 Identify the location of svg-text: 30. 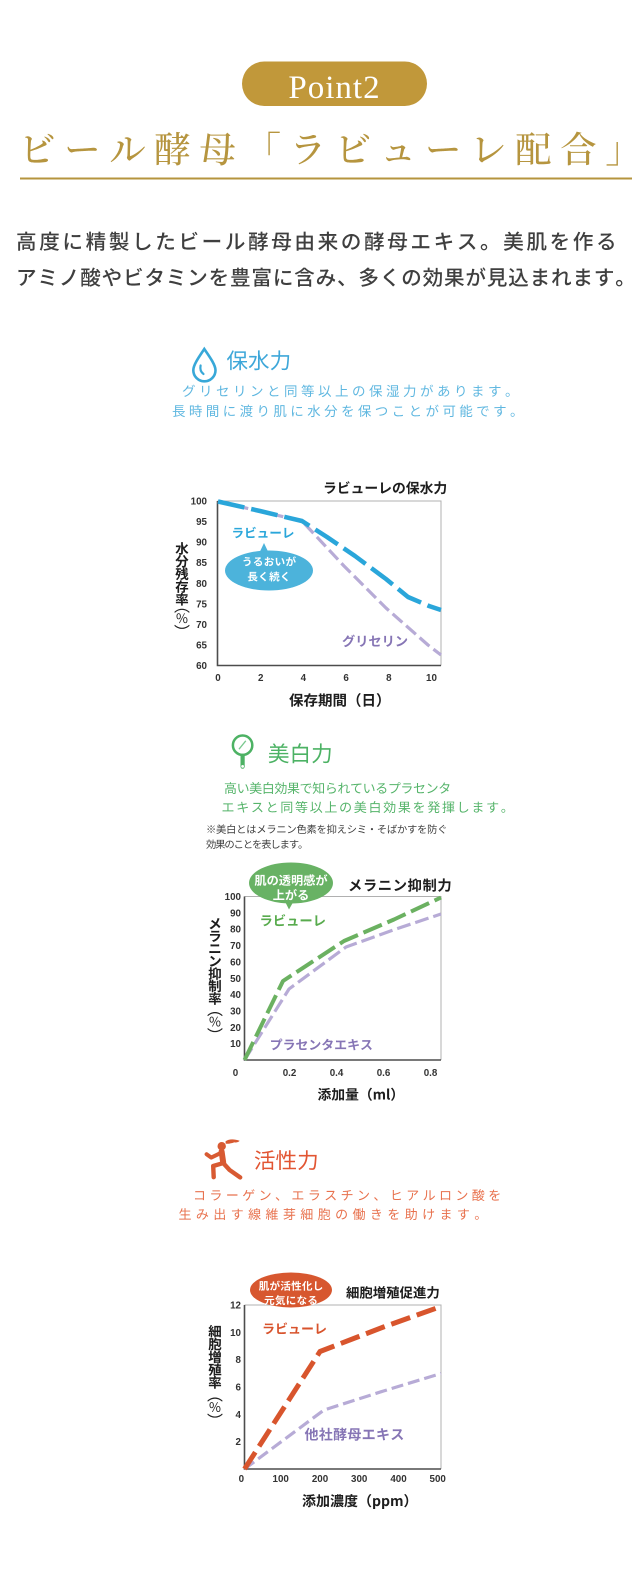
(235, 1012).